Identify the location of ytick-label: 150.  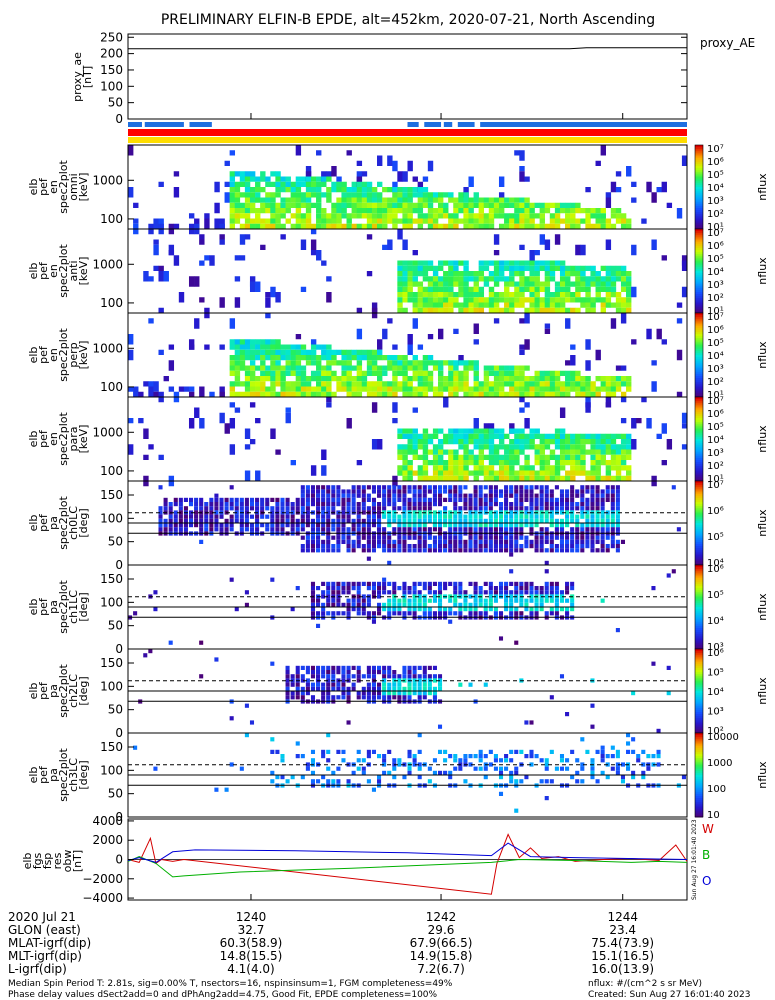
(111, 495).